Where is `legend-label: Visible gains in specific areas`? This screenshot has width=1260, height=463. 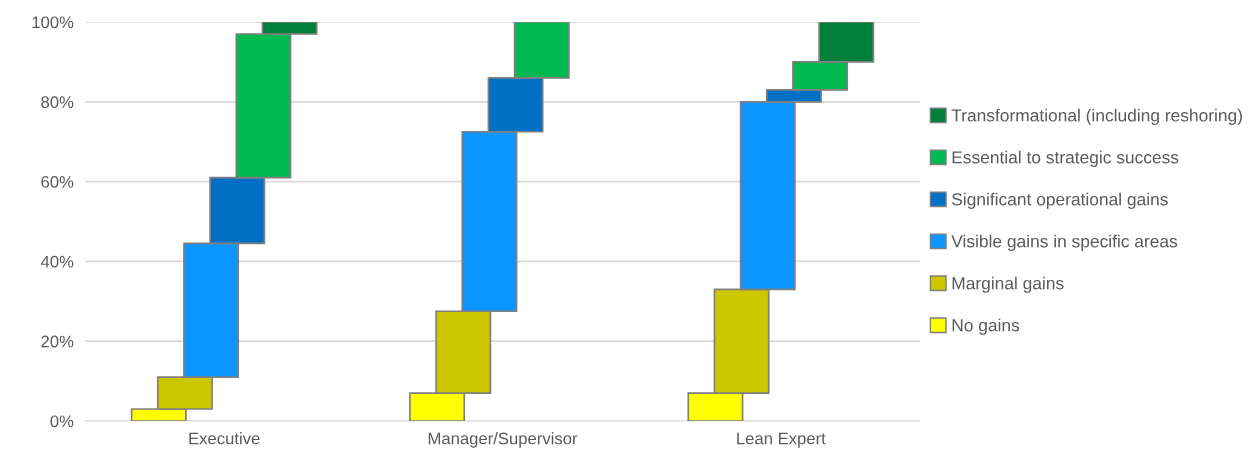 legend-label: Visible gains in specific areas is located at coordinates (1064, 242).